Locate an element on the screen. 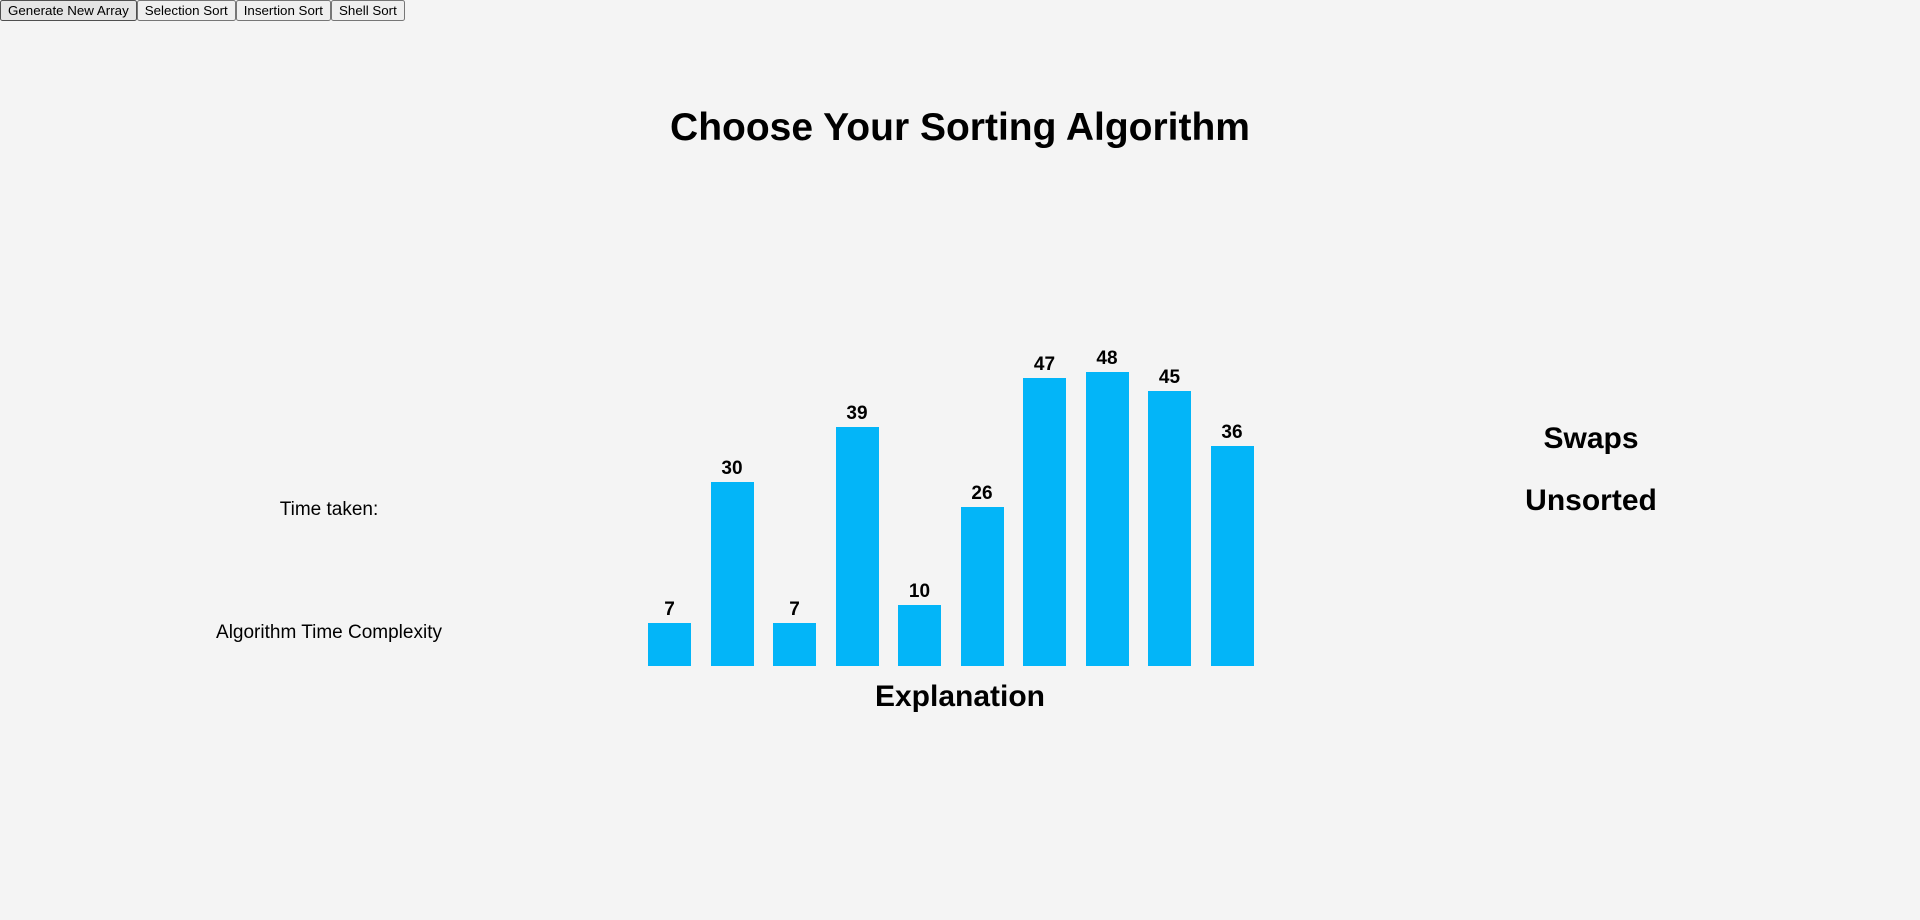 The image size is (1920, 920). bar-label: 45 is located at coordinates (1169, 377).